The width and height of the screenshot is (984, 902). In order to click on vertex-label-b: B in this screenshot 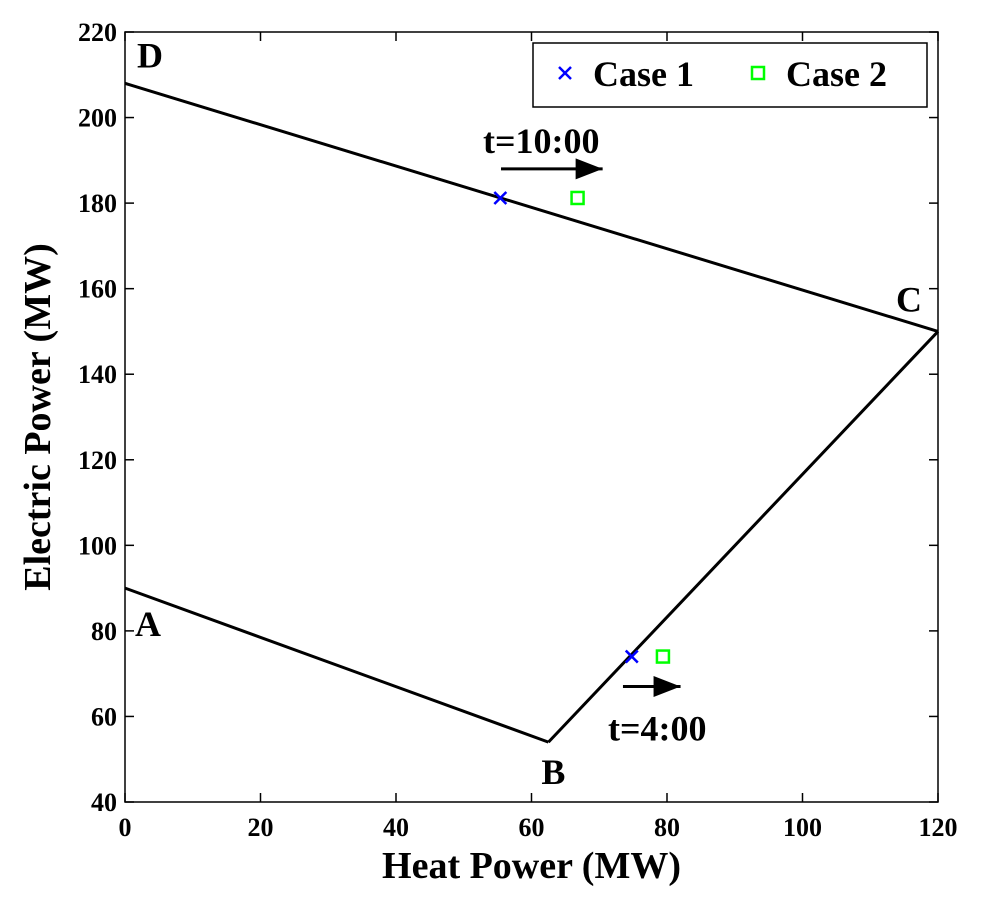, I will do `click(553, 772)`.